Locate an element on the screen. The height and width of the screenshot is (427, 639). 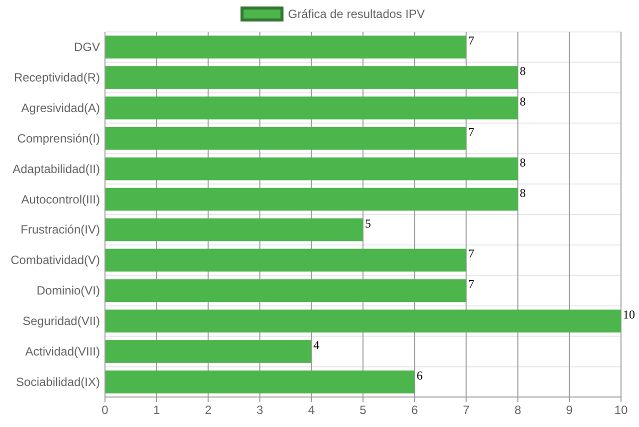
y-tick-label: Autocontrol(III) is located at coordinates (60, 199).